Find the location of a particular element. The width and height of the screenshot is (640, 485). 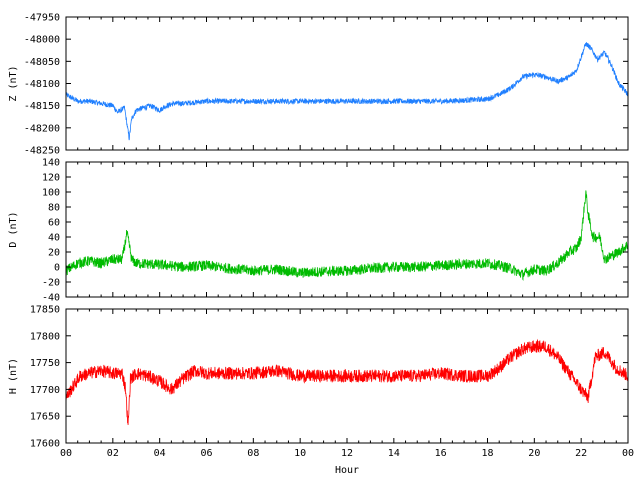

x-tick-label: 20 is located at coordinates (534, 453).